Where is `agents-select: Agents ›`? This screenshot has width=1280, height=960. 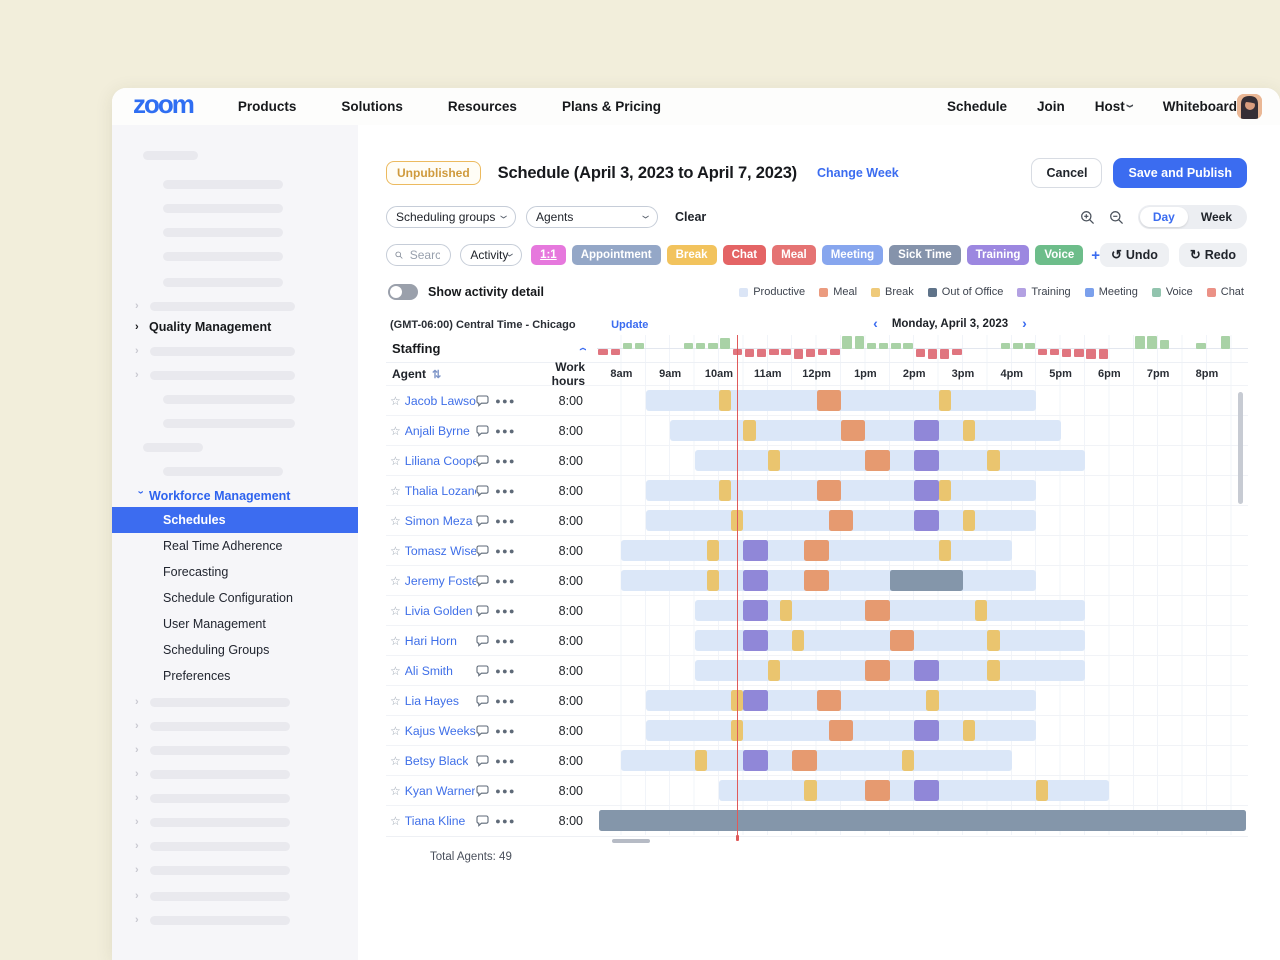 agents-select: Agents › is located at coordinates (592, 217).